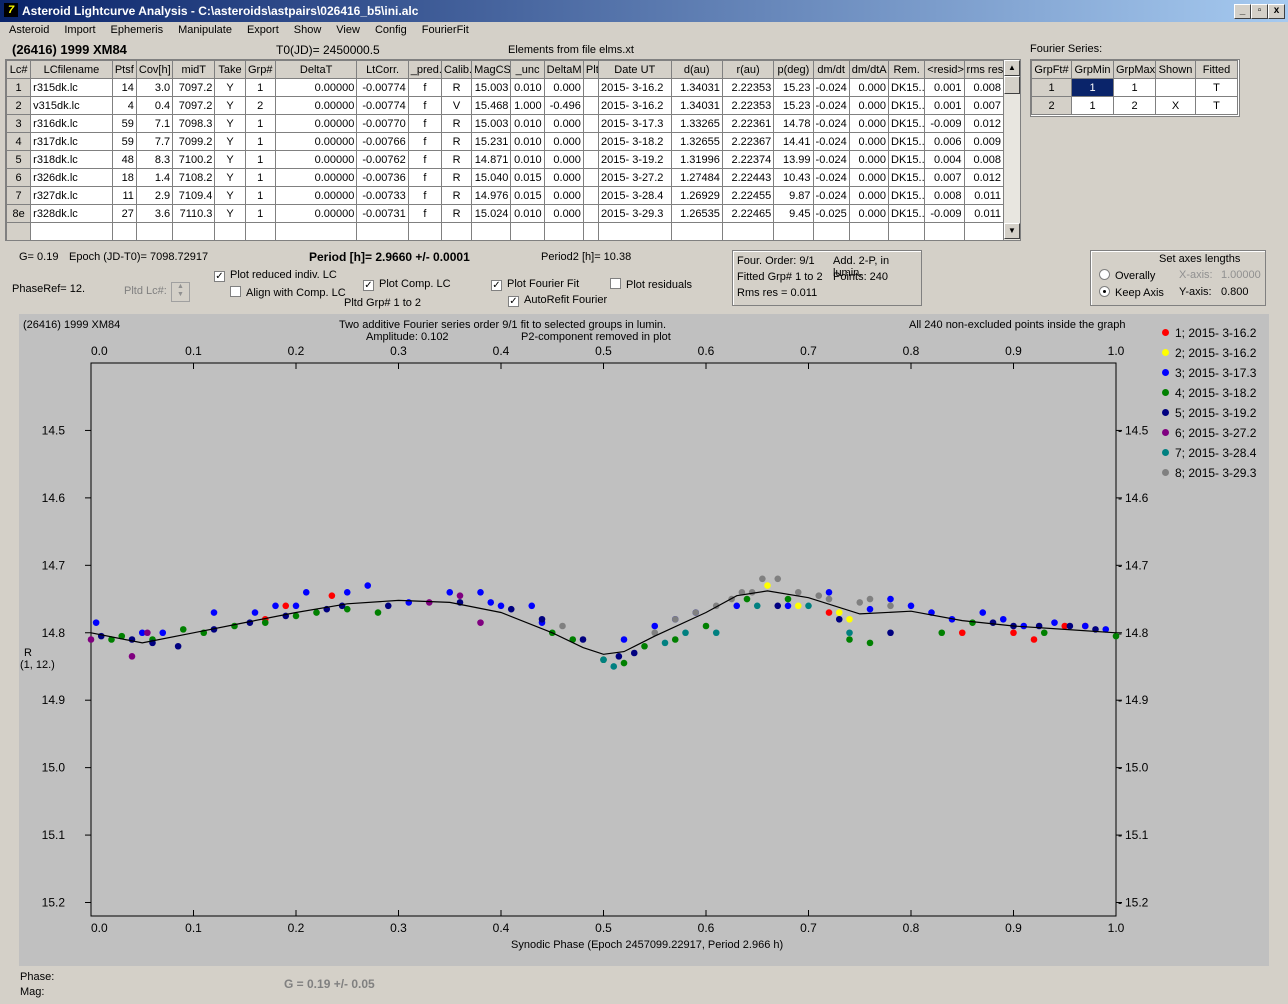 The height and width of the screenshot is (1004, 1288). What do you see at coordinates (491, 123) in the screenshot?
I see `table-cell: 15.003` at bounding box center [491, 123].